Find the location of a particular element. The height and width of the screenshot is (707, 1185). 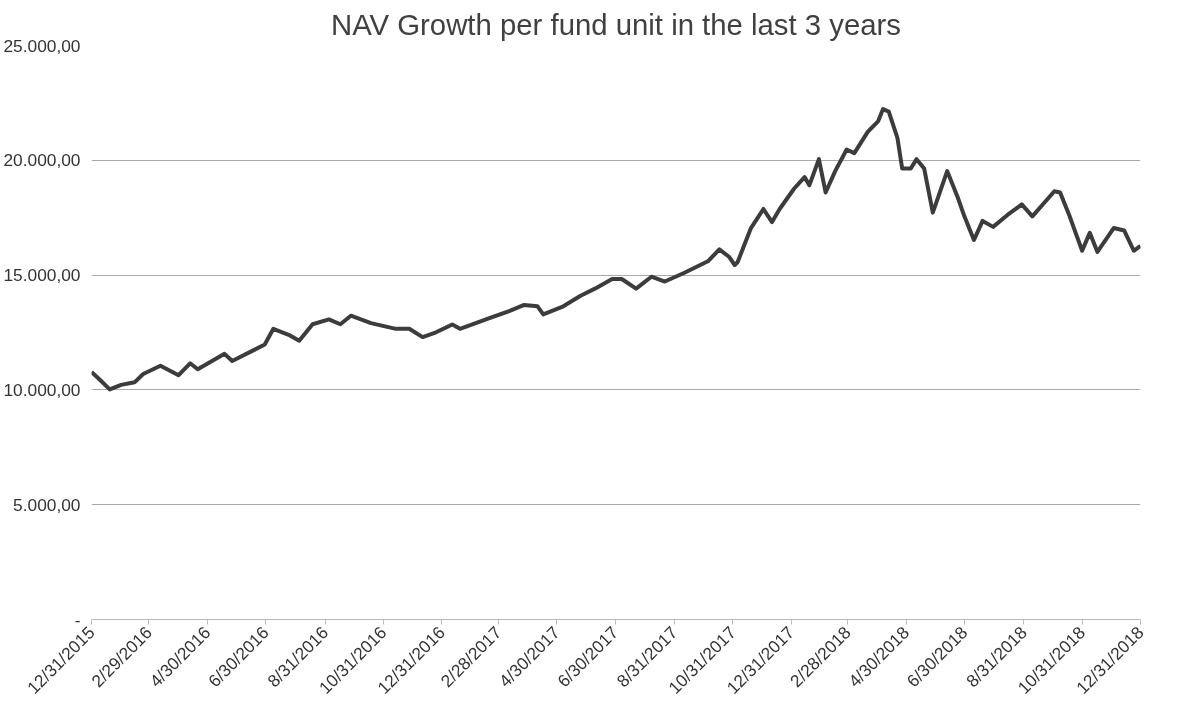

y-tick-label: 10.000,00 is located at coordinates (42, 389).